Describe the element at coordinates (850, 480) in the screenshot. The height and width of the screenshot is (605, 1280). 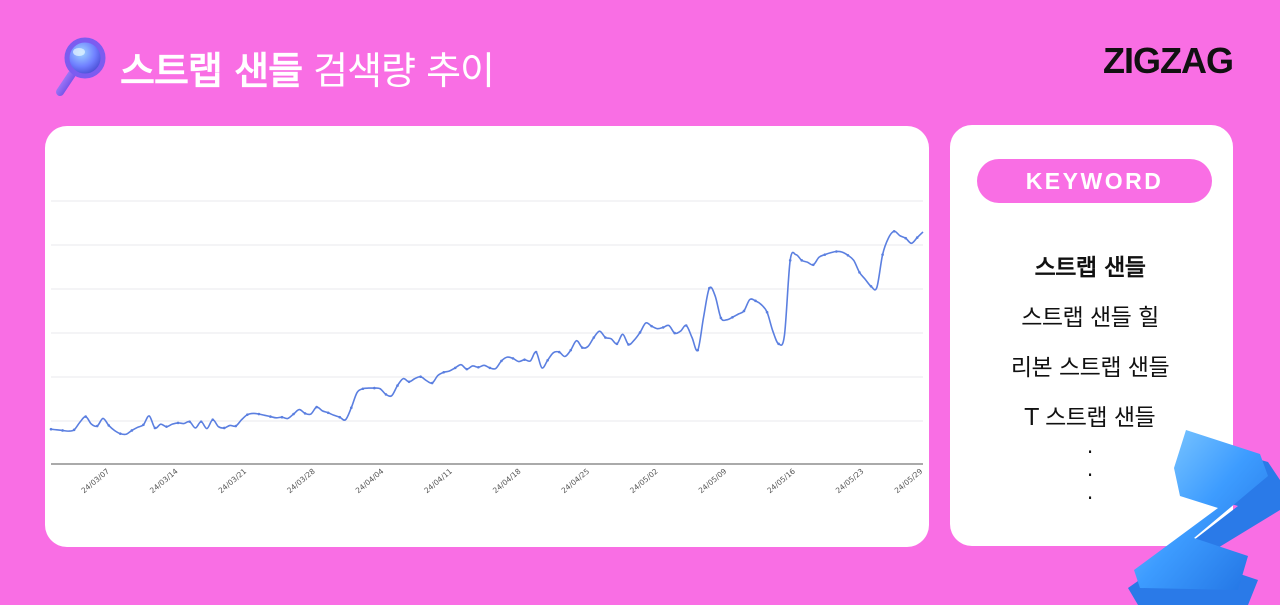
I see `x-tick-label: 24/05/23` at that location.